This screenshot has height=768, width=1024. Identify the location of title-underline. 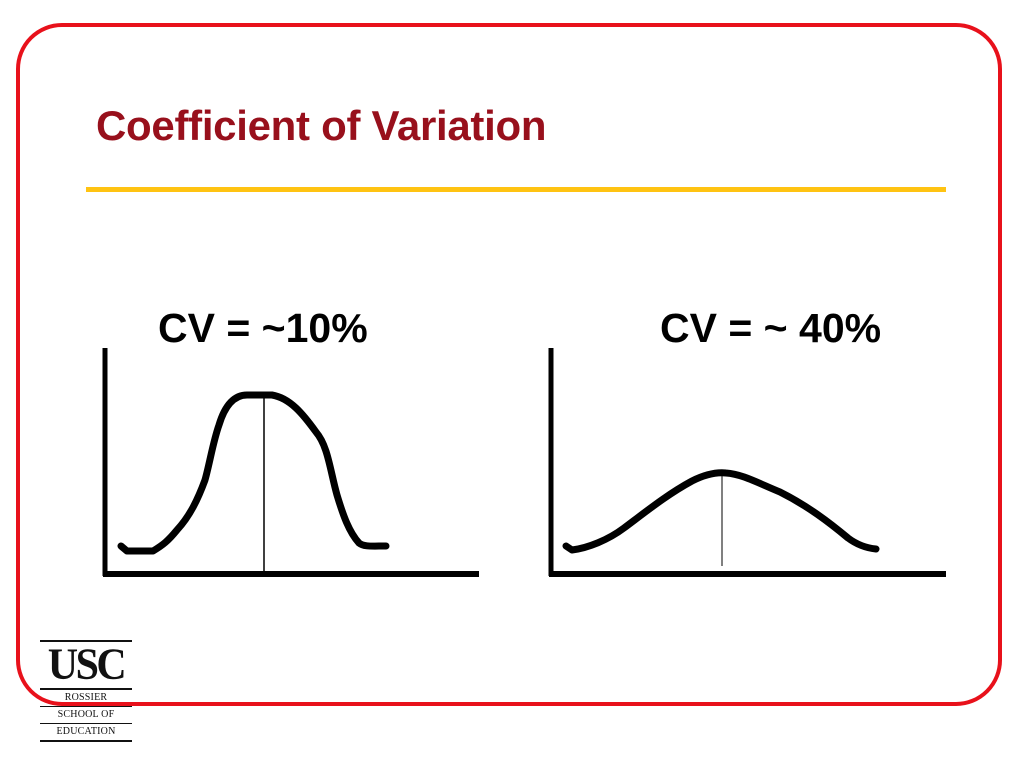
(516, 189).